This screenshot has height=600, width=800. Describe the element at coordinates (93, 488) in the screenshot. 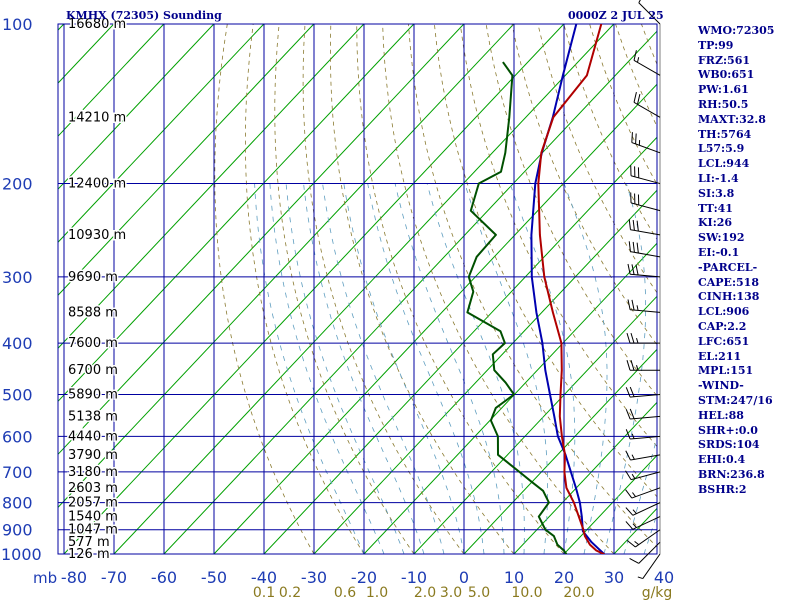

I see `height-label: 2603 m` at that location.